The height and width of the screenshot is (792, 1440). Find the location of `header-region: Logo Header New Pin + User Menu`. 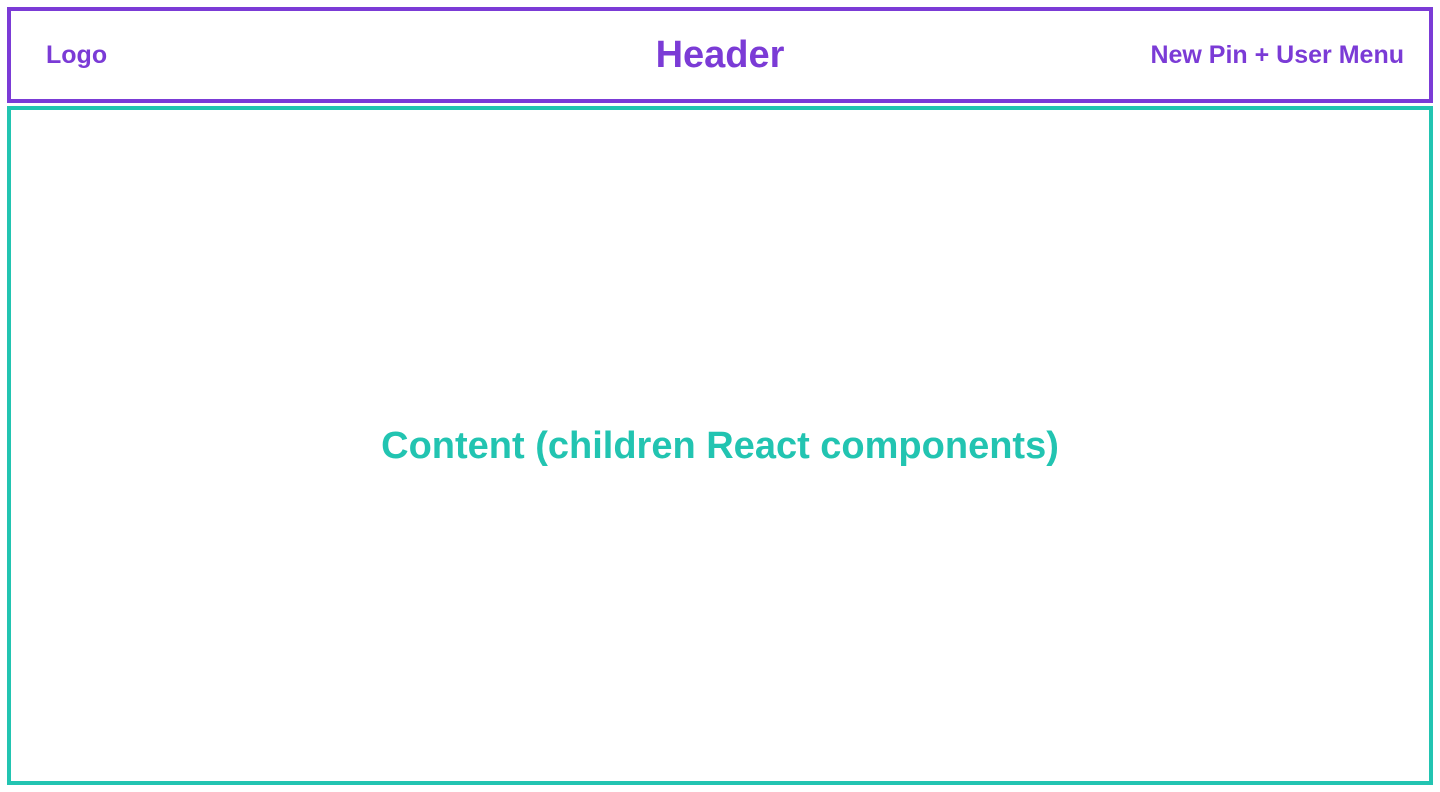

header-region: Logo Header New Pin + User Menu is located at coordinates (720, 55).